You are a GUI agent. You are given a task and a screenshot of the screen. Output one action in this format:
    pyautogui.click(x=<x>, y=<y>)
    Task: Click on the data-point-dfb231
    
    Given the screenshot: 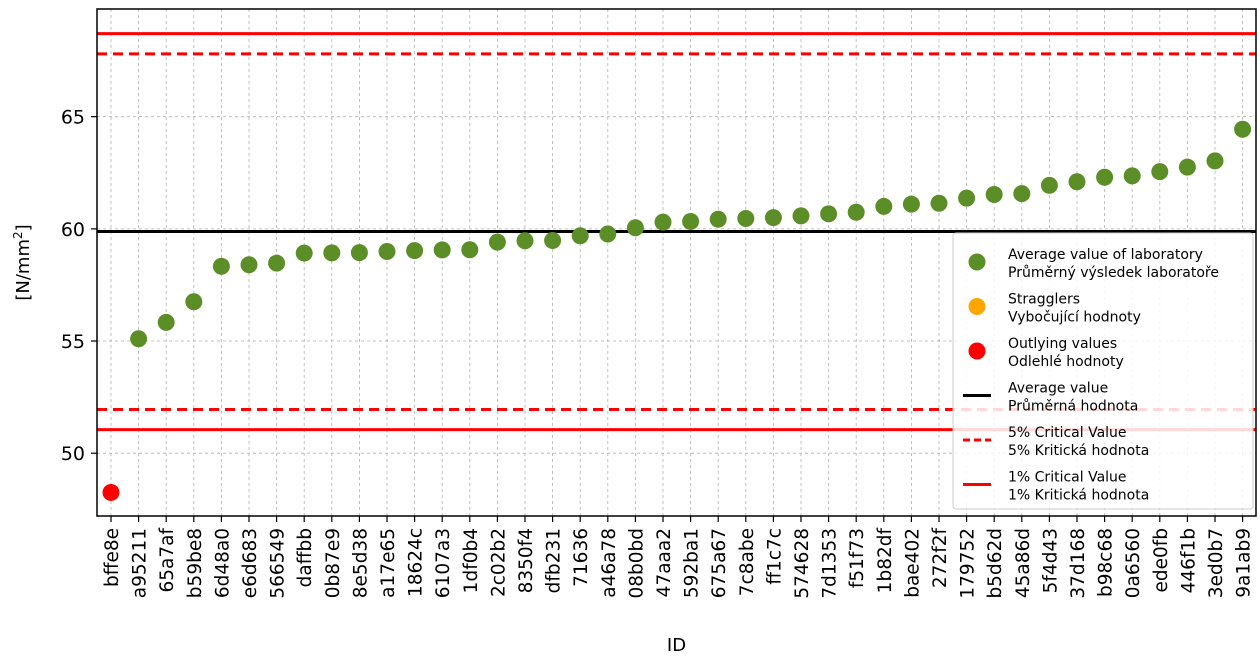 What is the action you would take?
    pyautogui.click(x=553, y=241)
    